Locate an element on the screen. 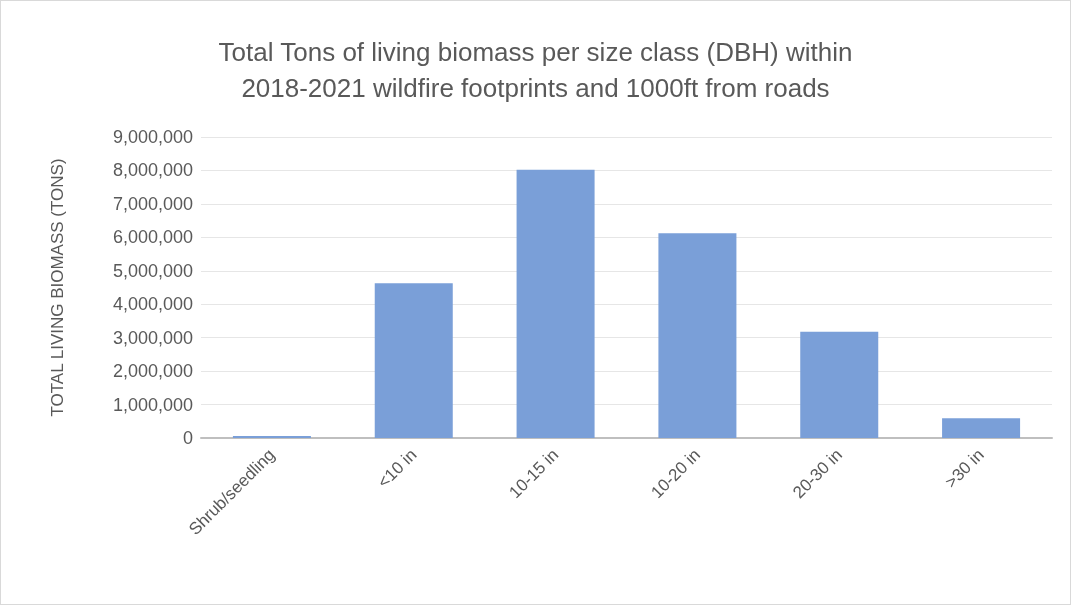 The height and width of the screenshot is (605, 1071). y-tick-label: 3,000,000 is located at coordinates (152, 337).